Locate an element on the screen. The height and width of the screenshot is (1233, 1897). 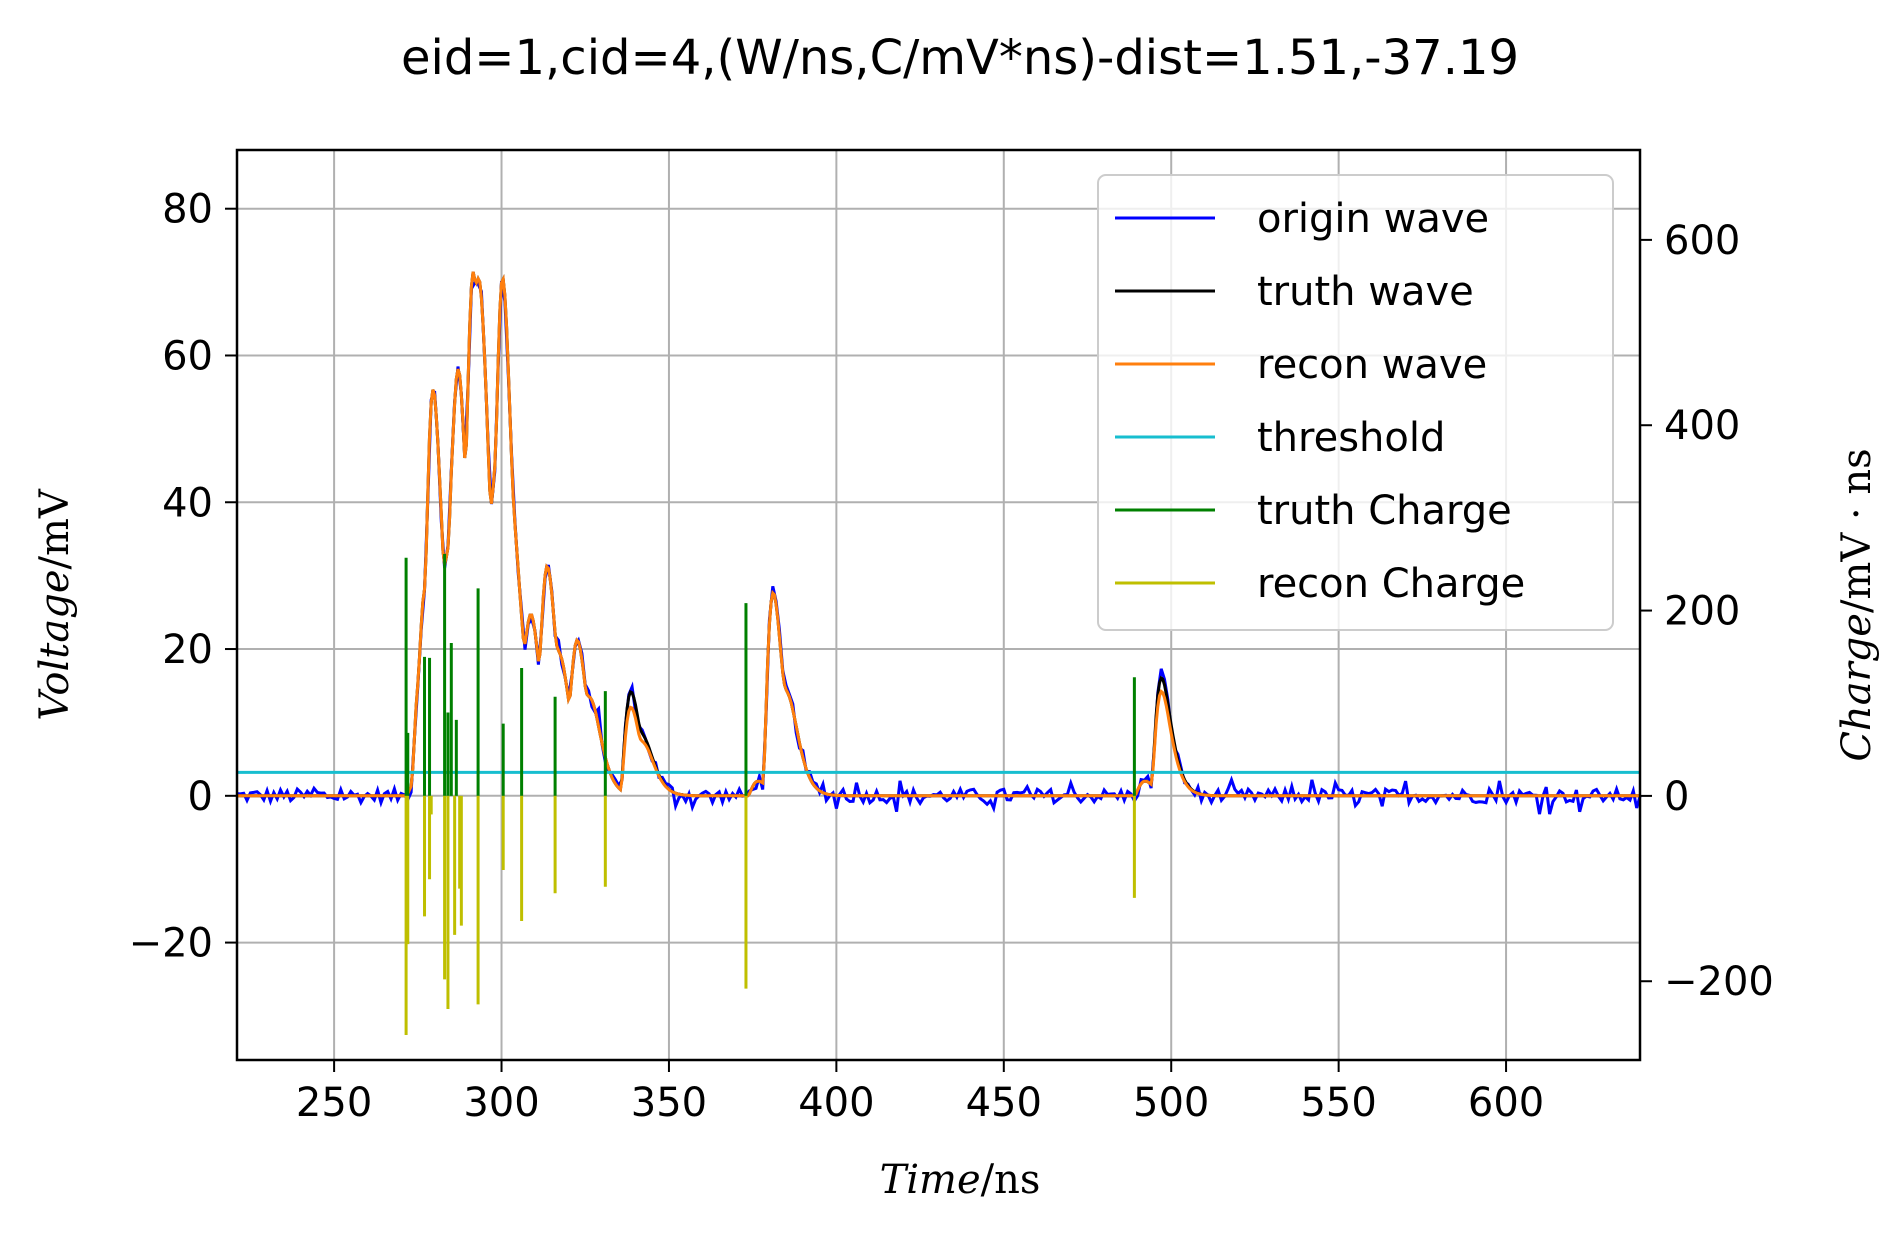
y2-tick-label: 400 is located at coordinates (1702, 426).